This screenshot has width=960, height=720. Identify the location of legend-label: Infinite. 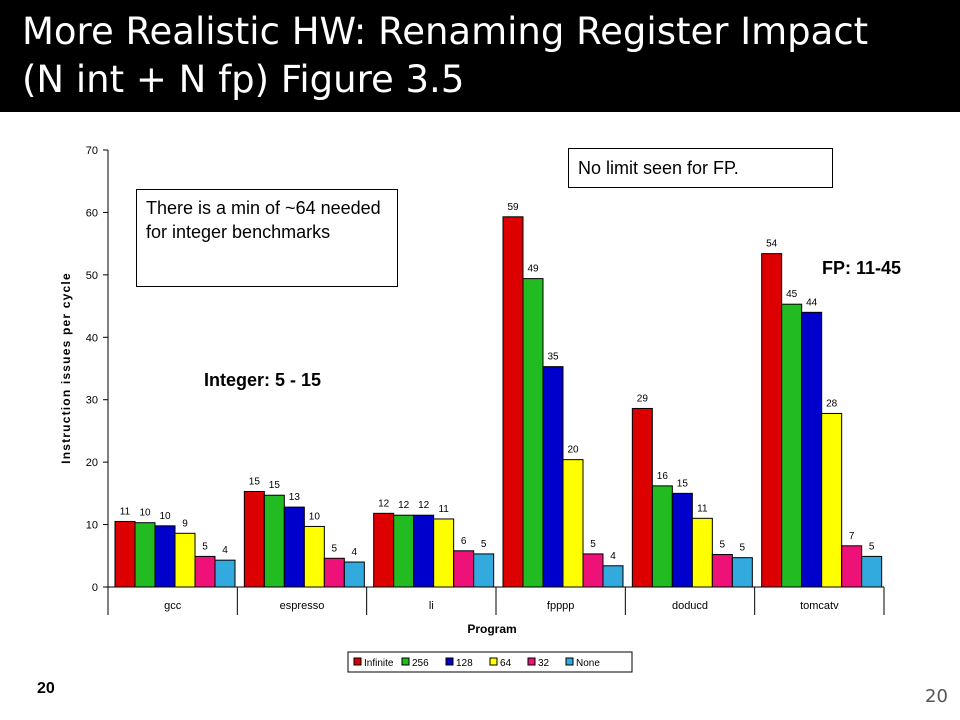
(379, 663).